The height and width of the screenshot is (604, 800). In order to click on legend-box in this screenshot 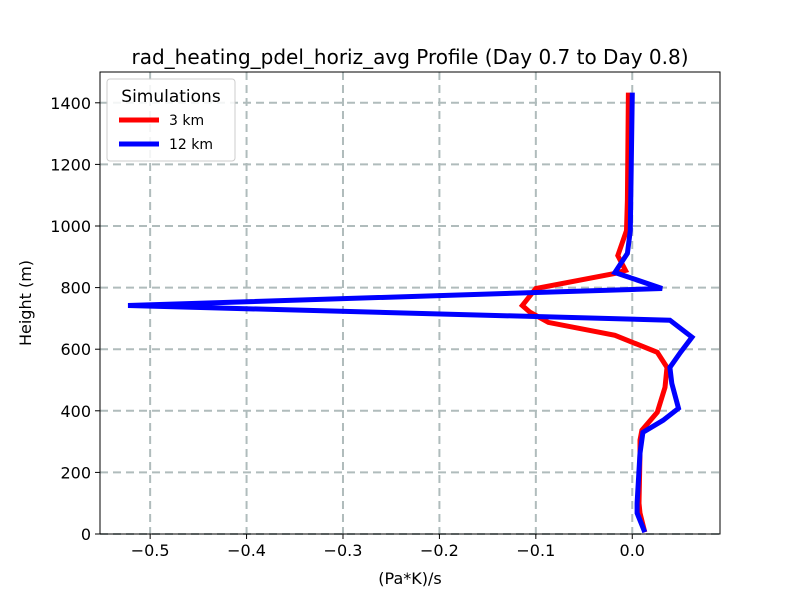, I will do `click(171, 120)`.